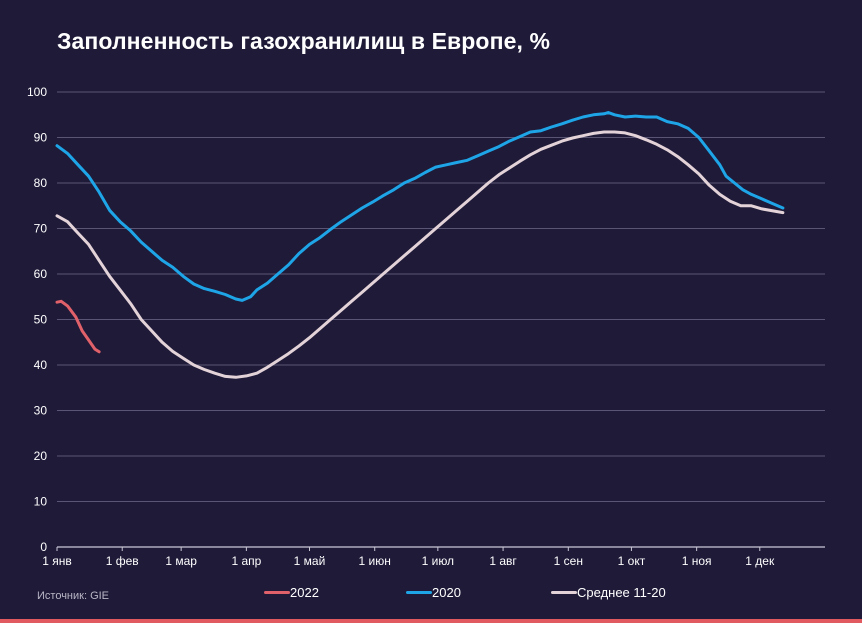 This screenshot has height=623, width=862. I want to click on x-tick-label: 1 июн, so click(375, 561).